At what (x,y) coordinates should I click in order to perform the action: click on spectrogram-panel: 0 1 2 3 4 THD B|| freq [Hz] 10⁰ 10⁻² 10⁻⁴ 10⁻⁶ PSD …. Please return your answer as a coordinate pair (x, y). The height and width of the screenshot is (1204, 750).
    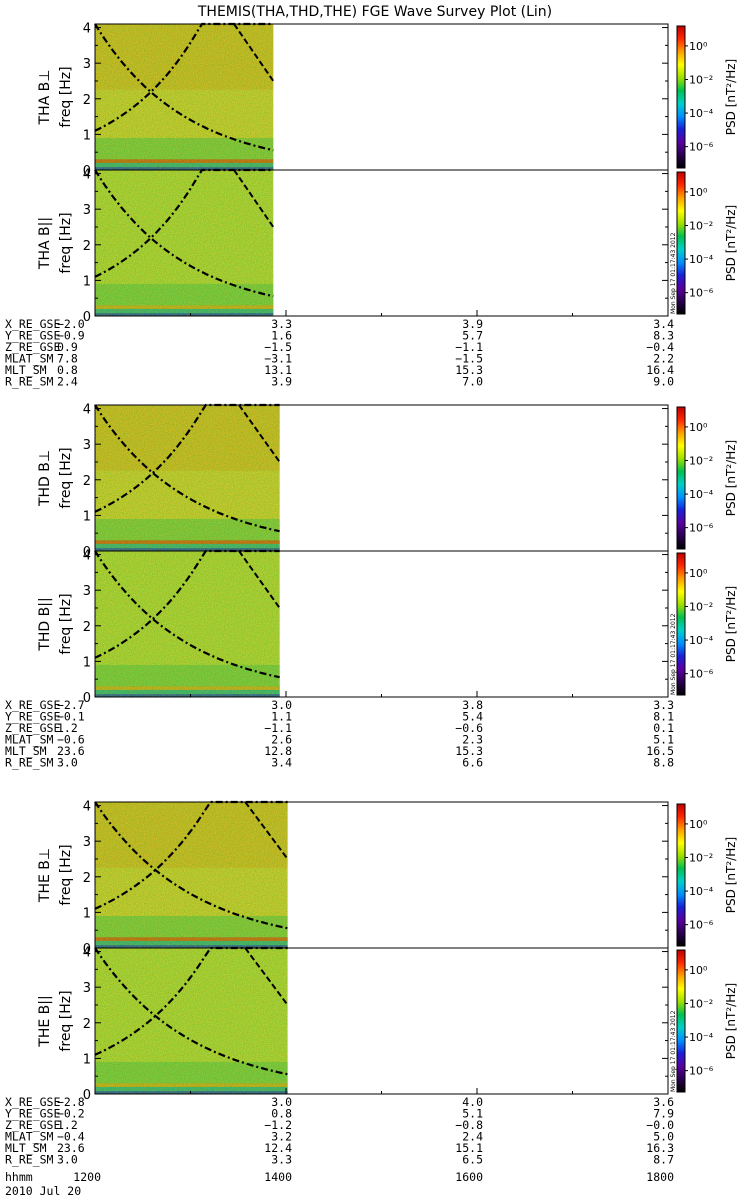
    Looking at the image, I should click on (387, 627).